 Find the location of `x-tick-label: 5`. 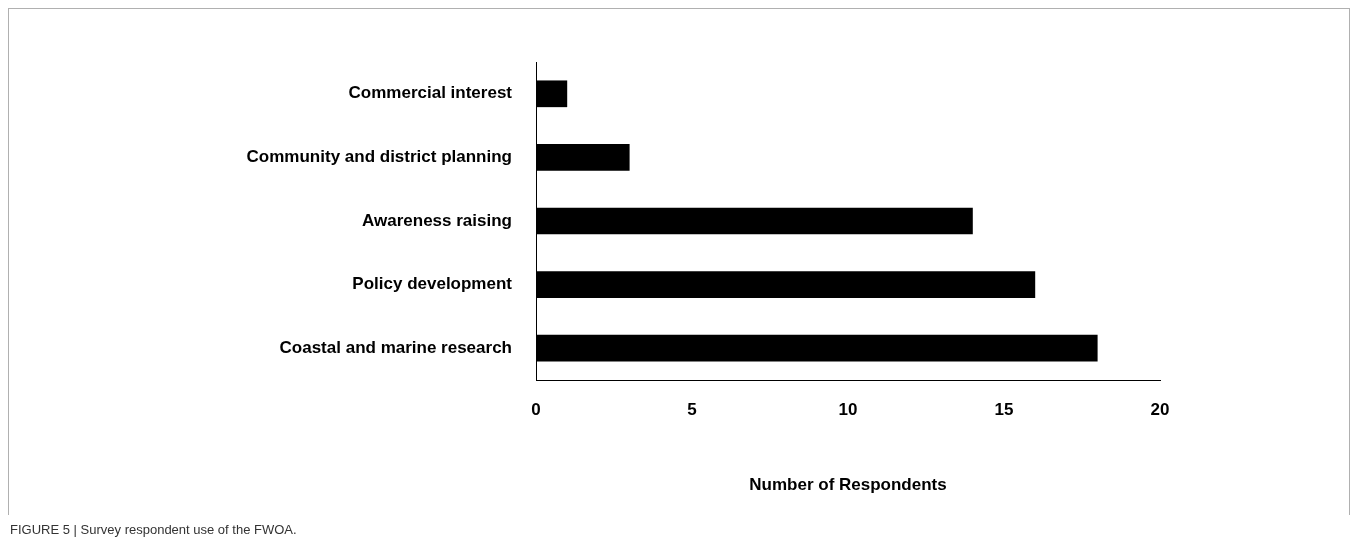

x-tick-label: 5 is located at coordinates (692, 409).